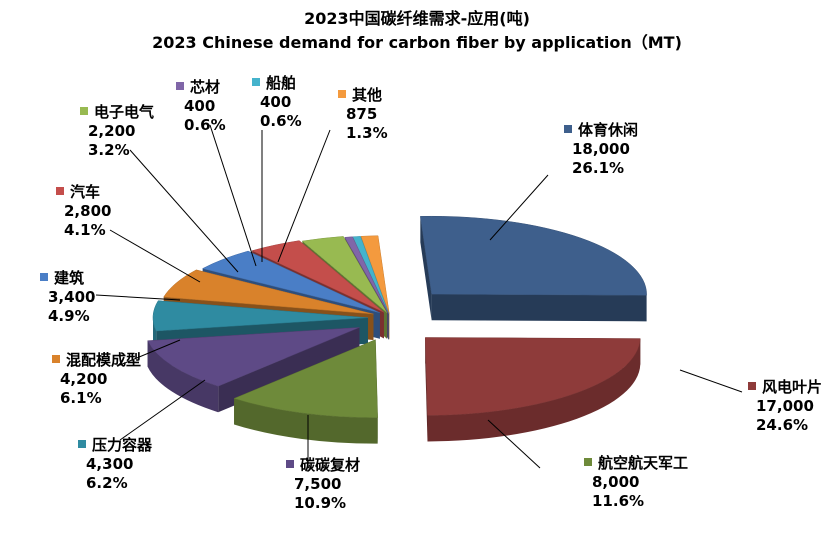  What do you see at coordinates (361, 114) in the screenshot?
I see `slice-value: 875` at bounding box center [361, 114].